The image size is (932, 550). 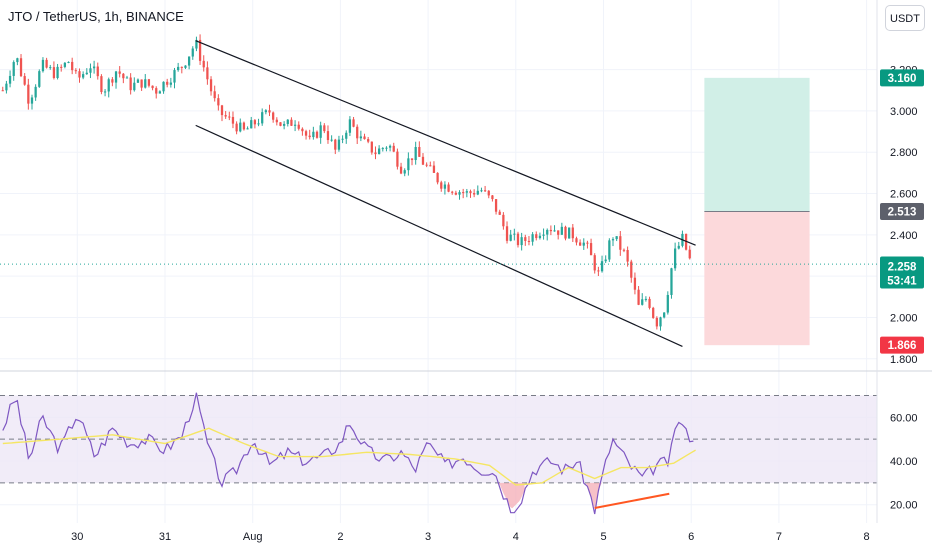 I want to click on target-price-tag-bg, so click(x=902, y=78).